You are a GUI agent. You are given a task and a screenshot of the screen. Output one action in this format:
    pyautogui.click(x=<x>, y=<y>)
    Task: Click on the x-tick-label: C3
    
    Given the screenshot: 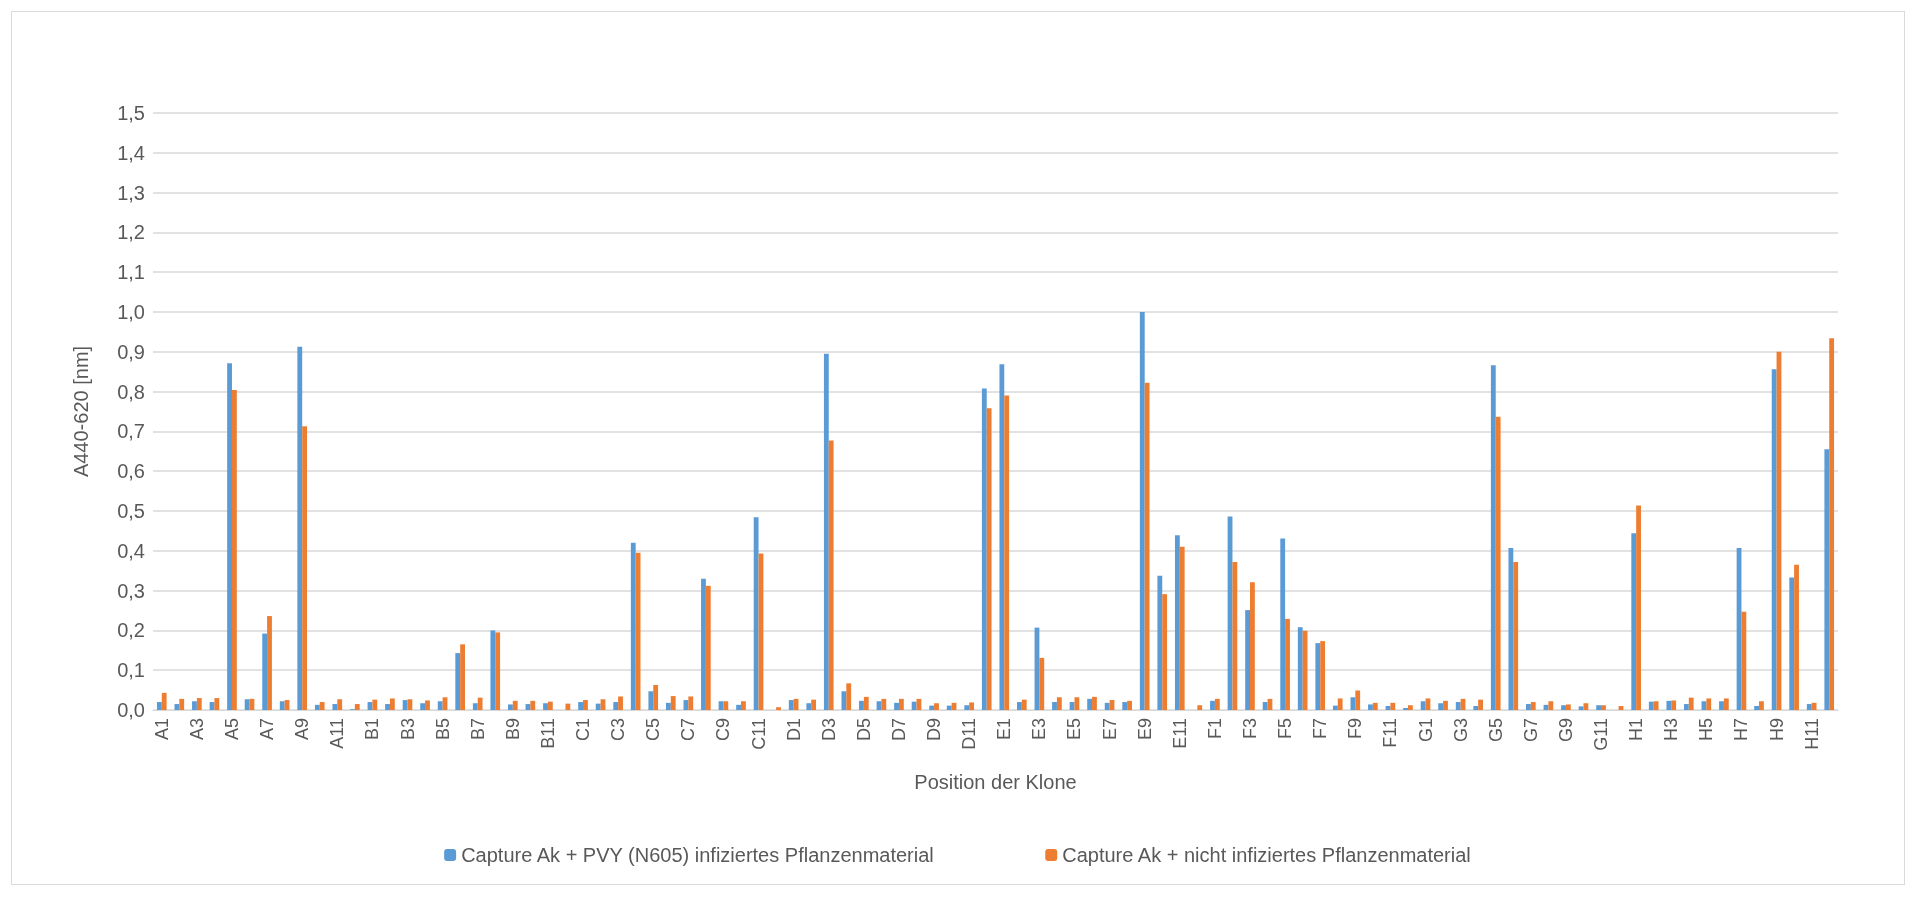 What is the action you would take?
    pyautogui.click(x=618, y=730)
    